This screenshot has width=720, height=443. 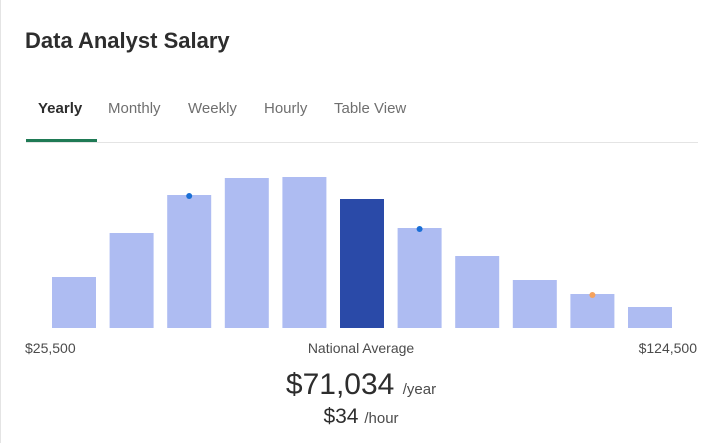 I want to click on x-min-label: $25,500, so click(x=50, y=348).